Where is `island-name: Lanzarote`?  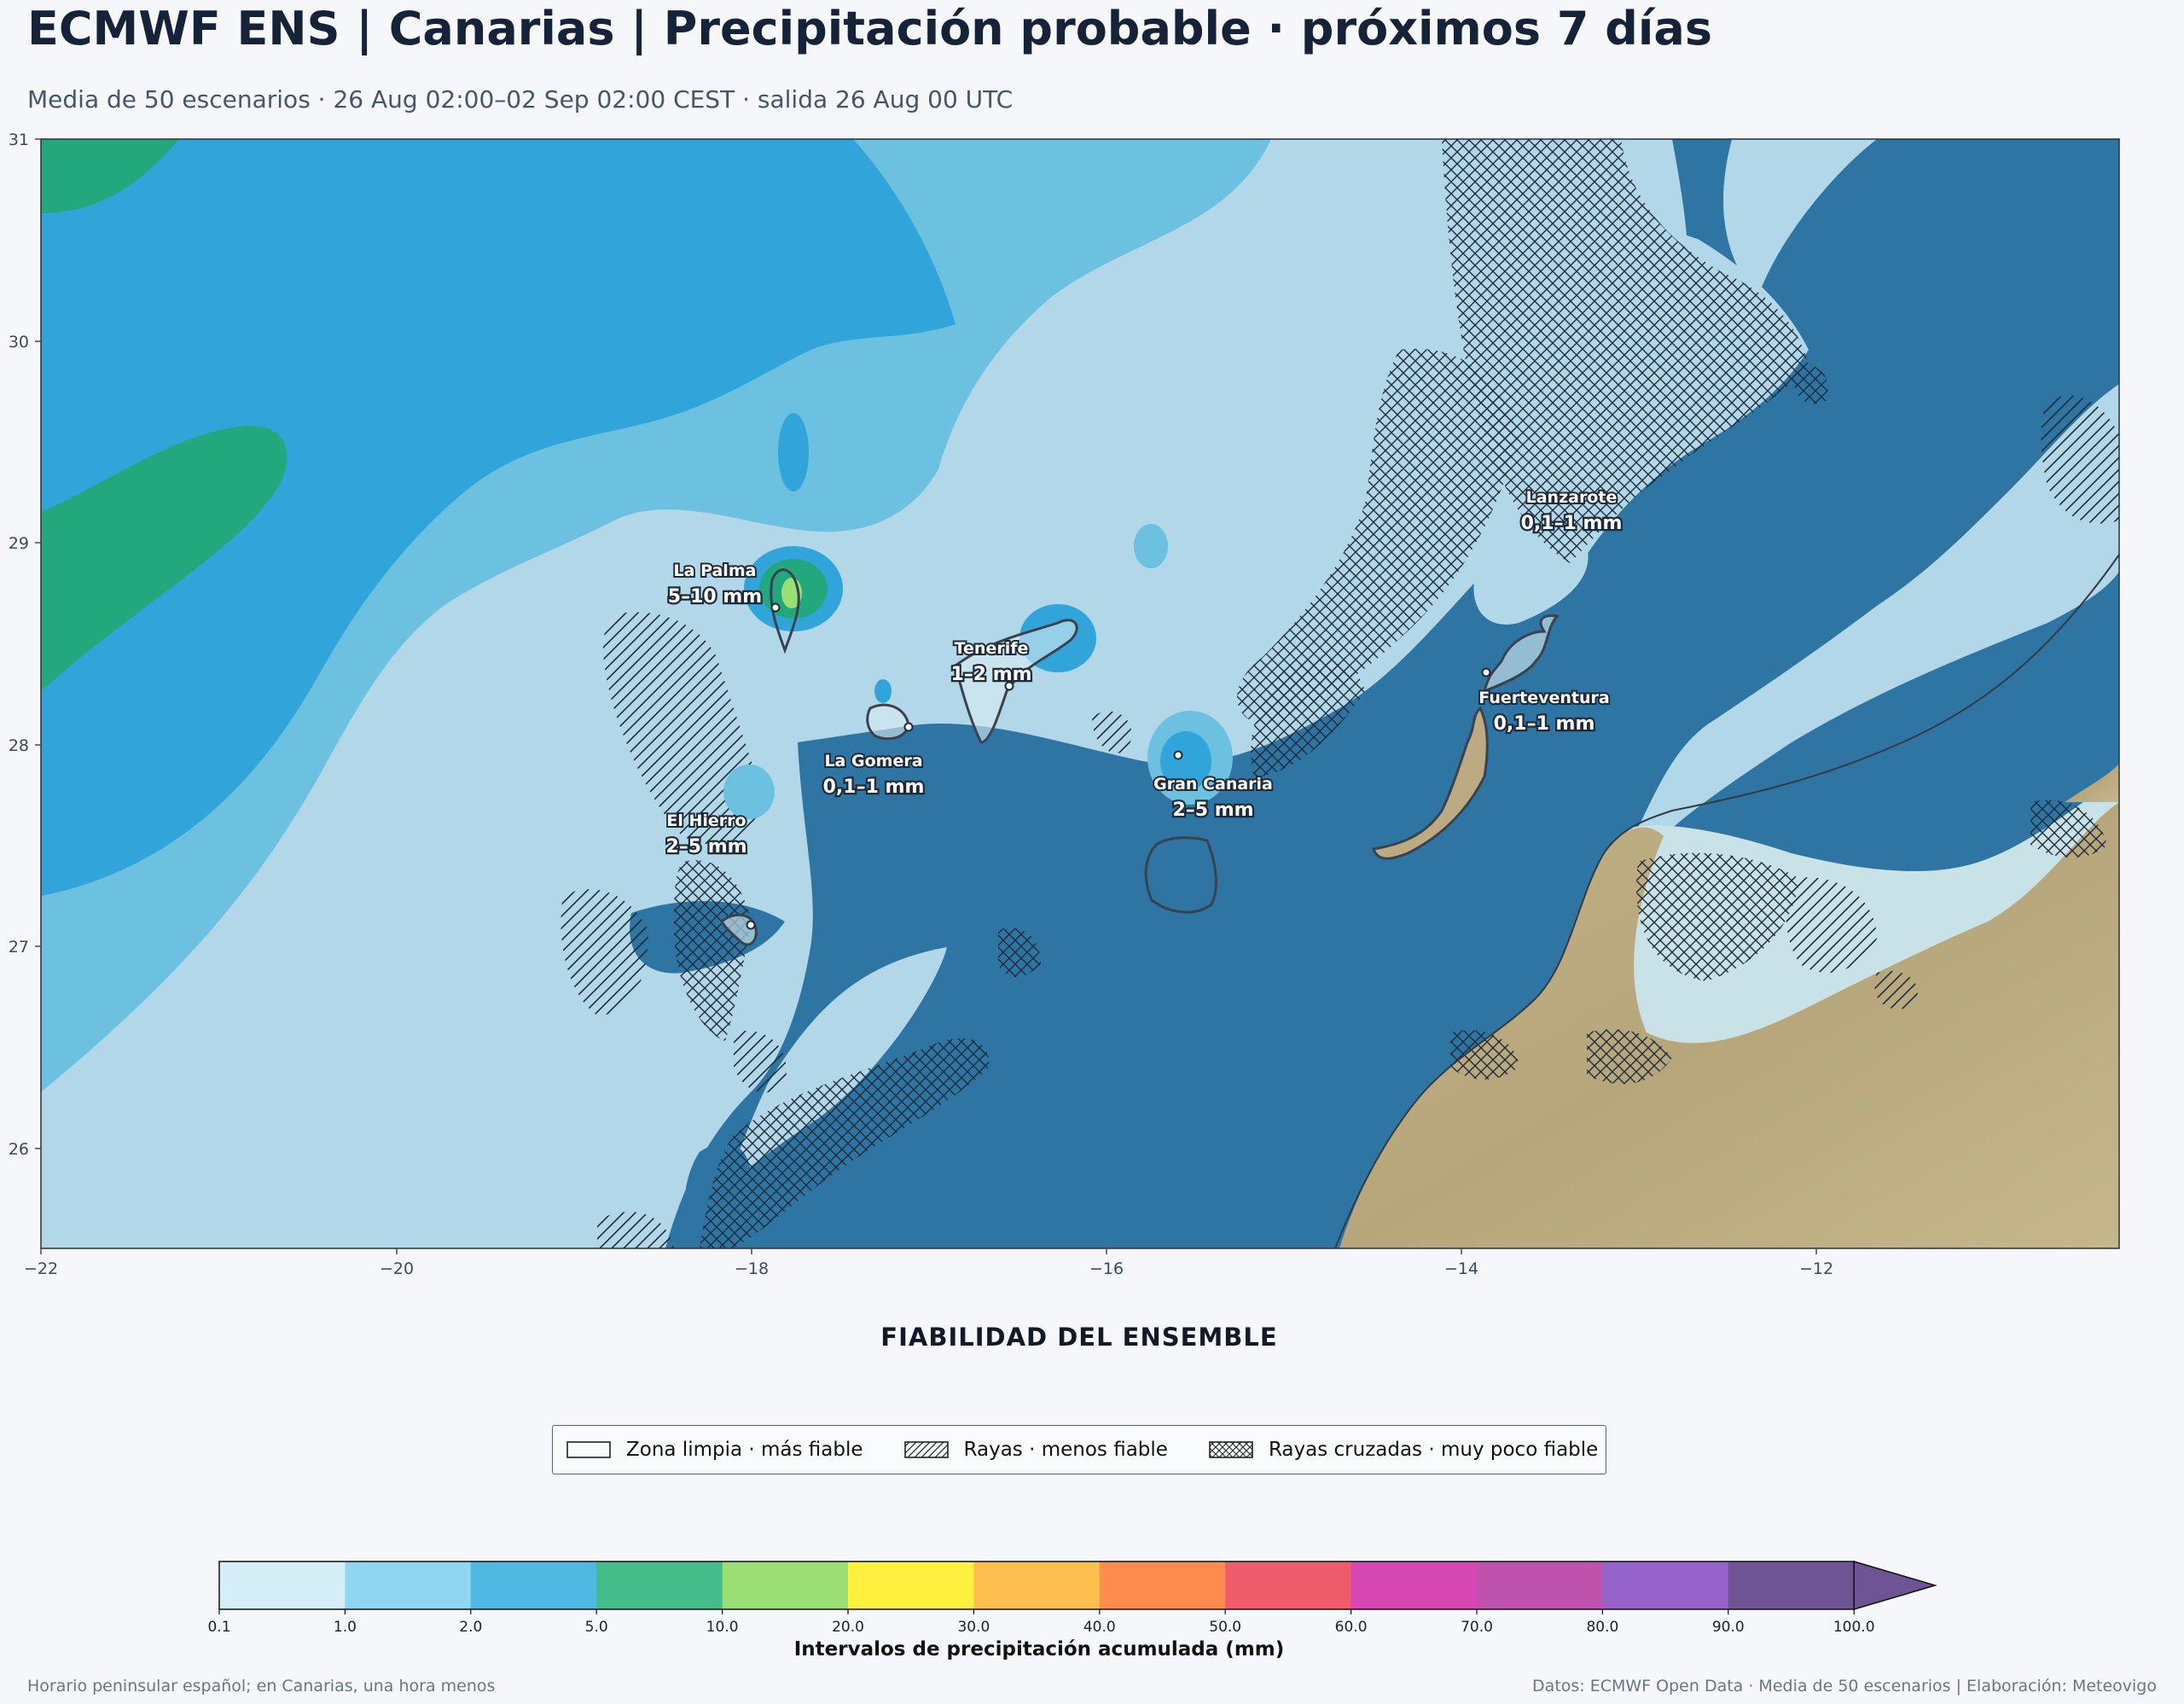 island-name: Lanzarote is located at coordinates (1572, 497).